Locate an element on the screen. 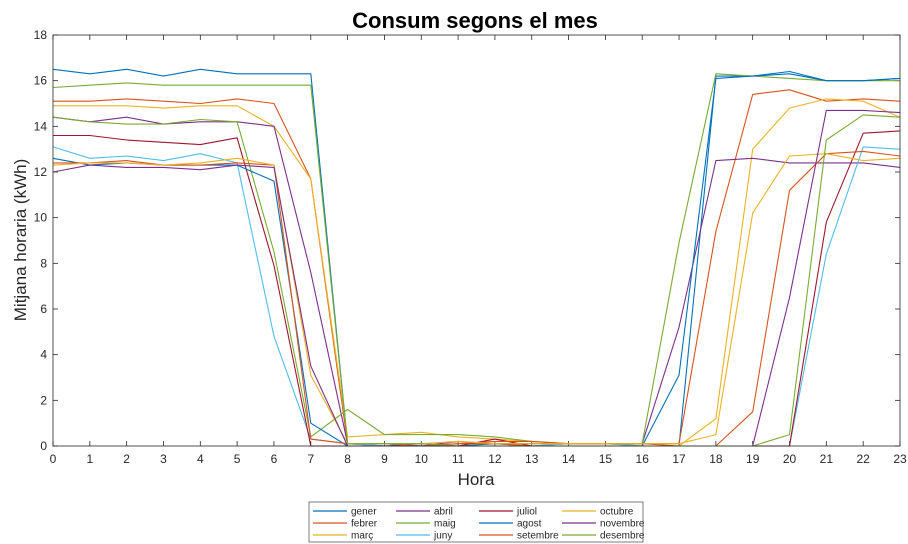 This screenshot has width=908, height=544. y-tick-label: 2 is located at coordinates (43, 400).